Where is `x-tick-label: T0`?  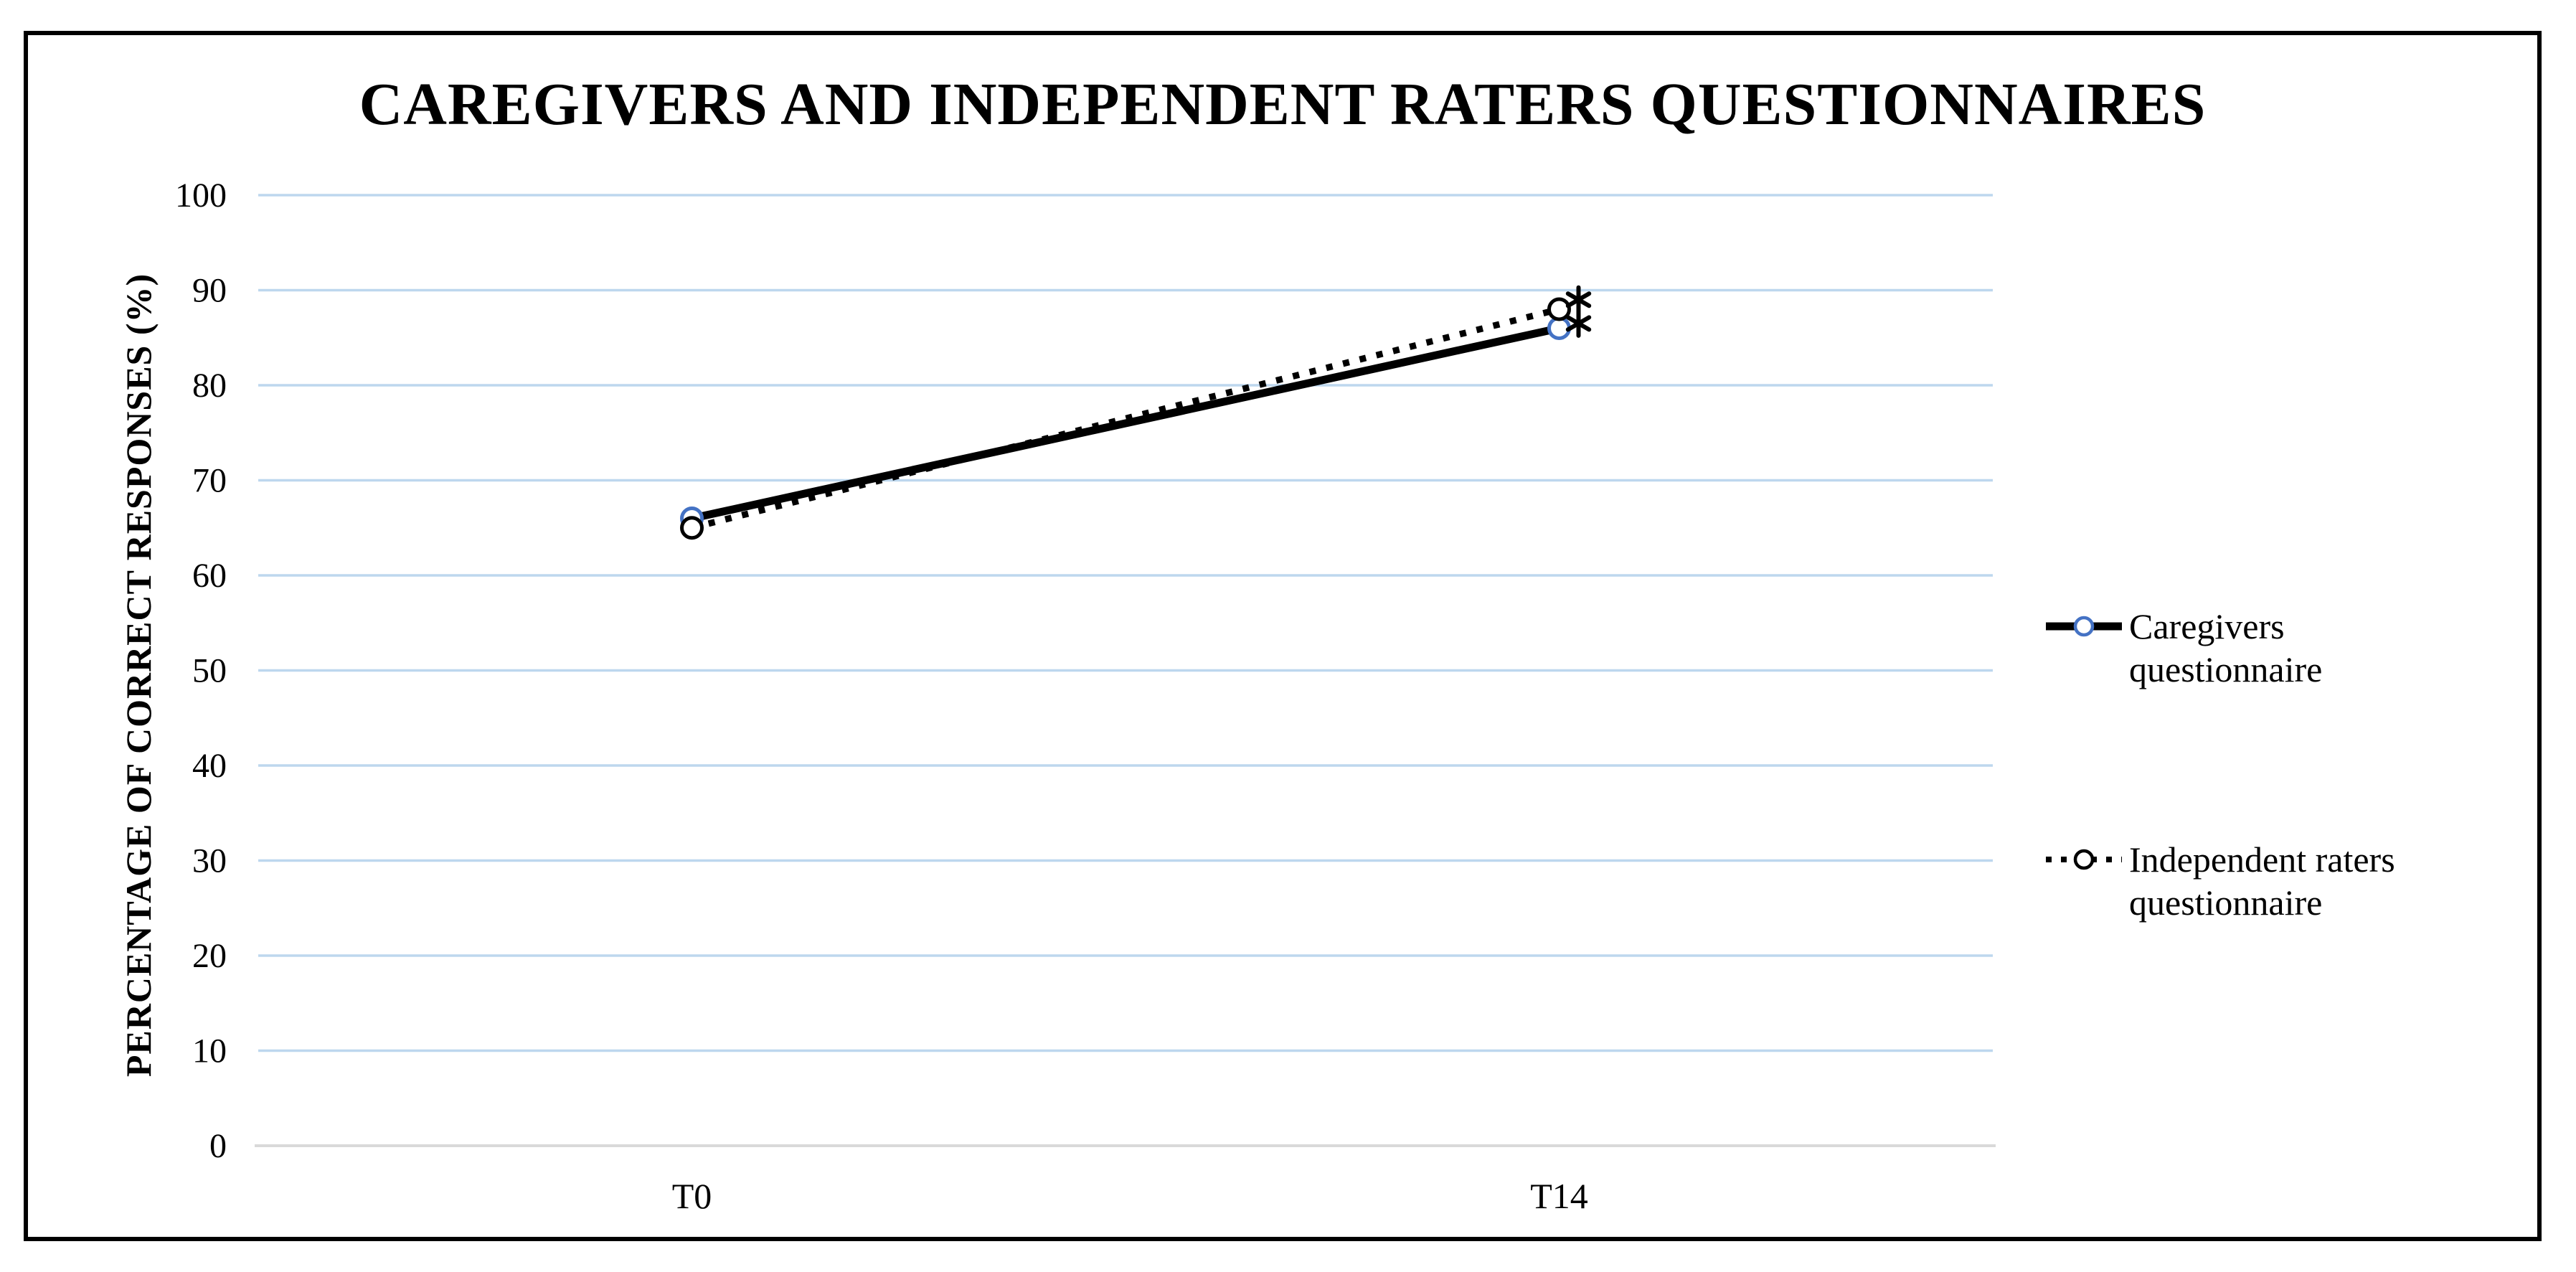 x-tick-label: T0 is located at coordinates (692, 1196).